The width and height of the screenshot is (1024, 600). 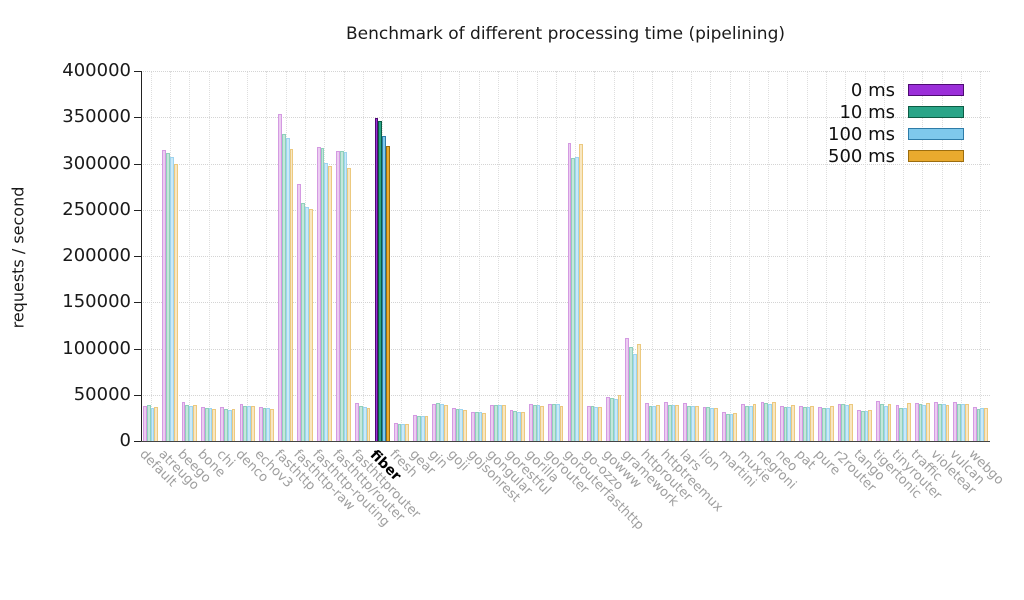 I want to click on legend-label: 0 ms, so click(x=872, y=90).